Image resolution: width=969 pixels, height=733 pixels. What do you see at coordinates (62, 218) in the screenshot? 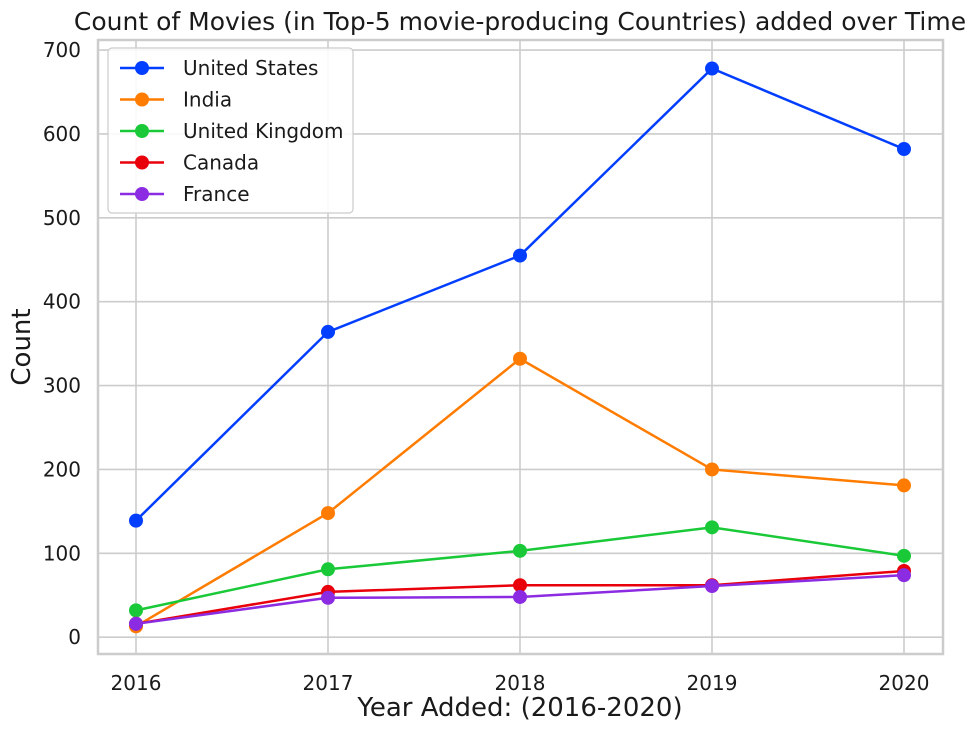
I see `y-tick-label: 500` at bounding box center [62, 218].